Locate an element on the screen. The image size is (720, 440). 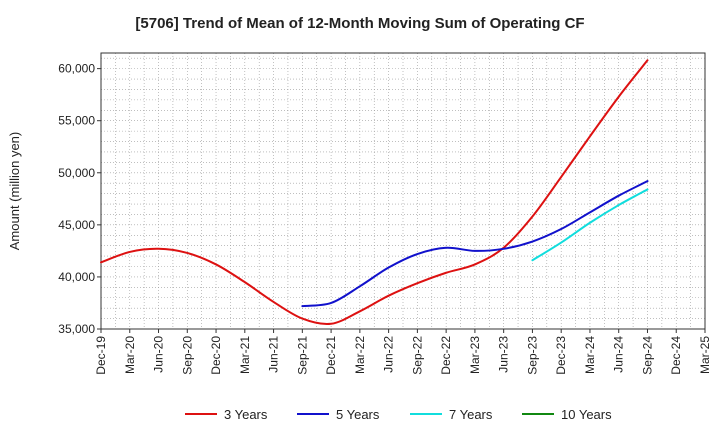
x-tick-label: Dec-21 is located at coordinates (331, 355).